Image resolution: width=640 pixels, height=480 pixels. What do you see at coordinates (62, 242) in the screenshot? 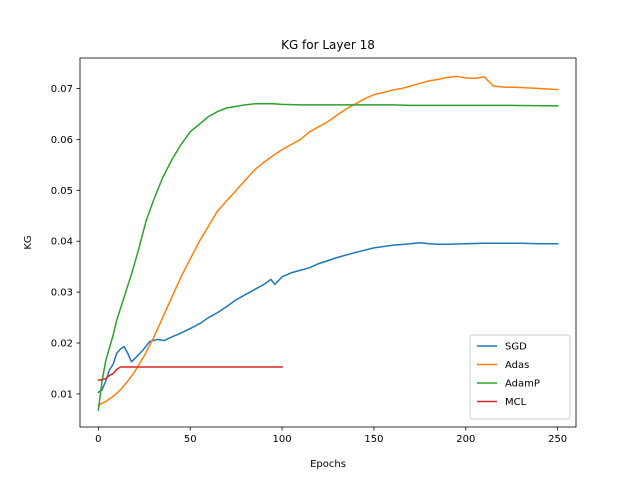
I see `y-tick-label: 0.04` at bounding box center [62, 242].